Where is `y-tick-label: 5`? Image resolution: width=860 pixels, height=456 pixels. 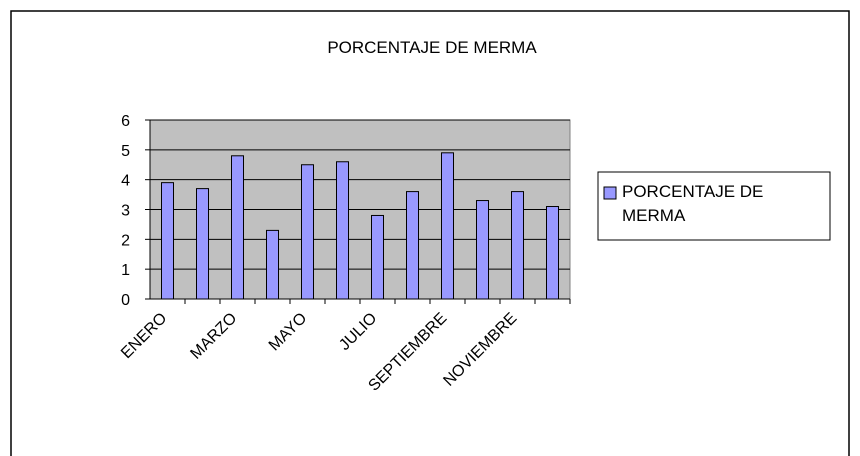 y-tick-label: 5 is located at coordinates (125, 151).